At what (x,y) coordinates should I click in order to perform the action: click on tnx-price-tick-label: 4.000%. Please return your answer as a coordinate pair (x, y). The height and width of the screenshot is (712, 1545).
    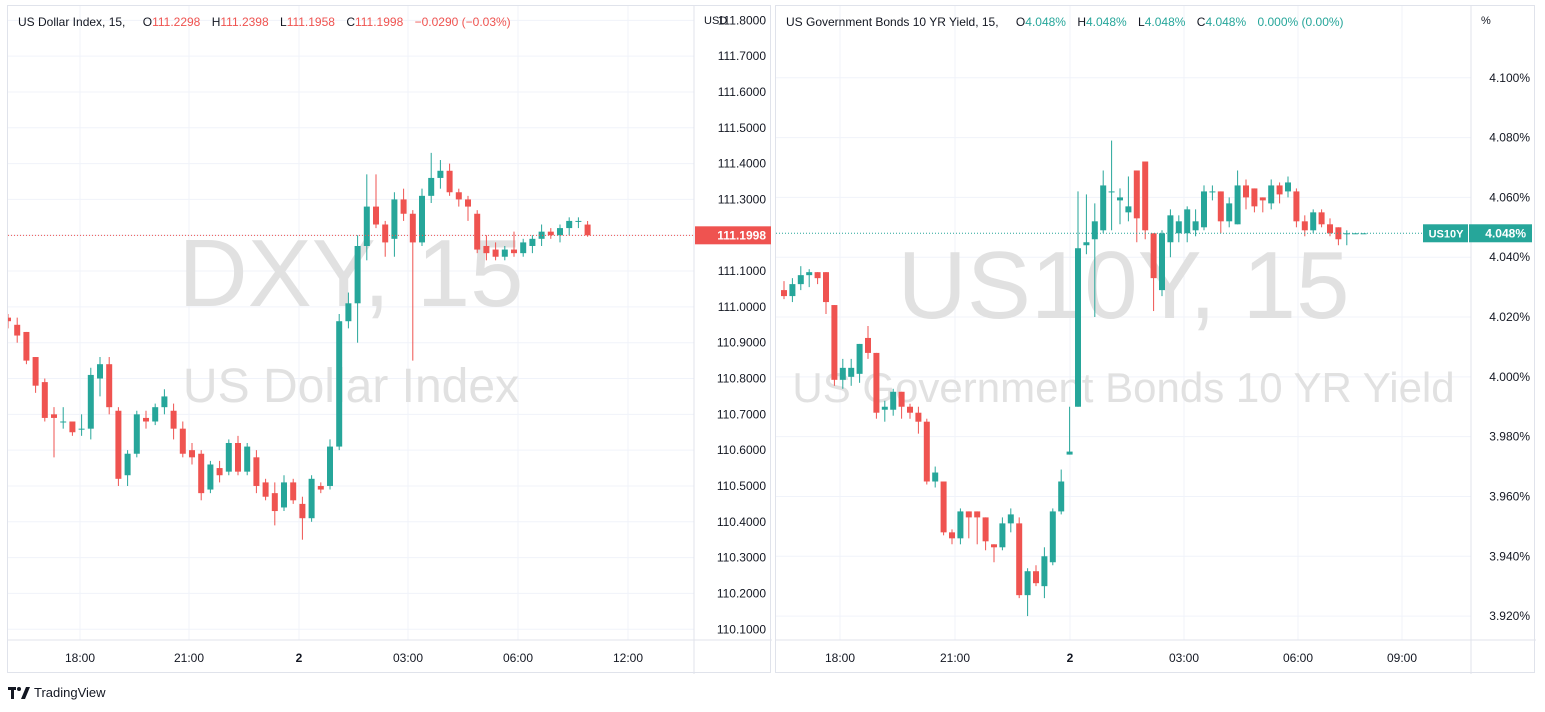
    Looking at the image, I should click on (1509, 377).